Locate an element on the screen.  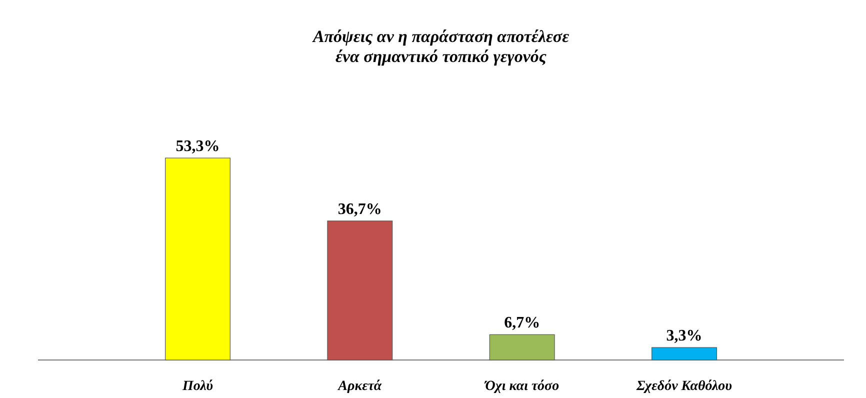
data-label: 53,3% is located at coordinates (198, 146).